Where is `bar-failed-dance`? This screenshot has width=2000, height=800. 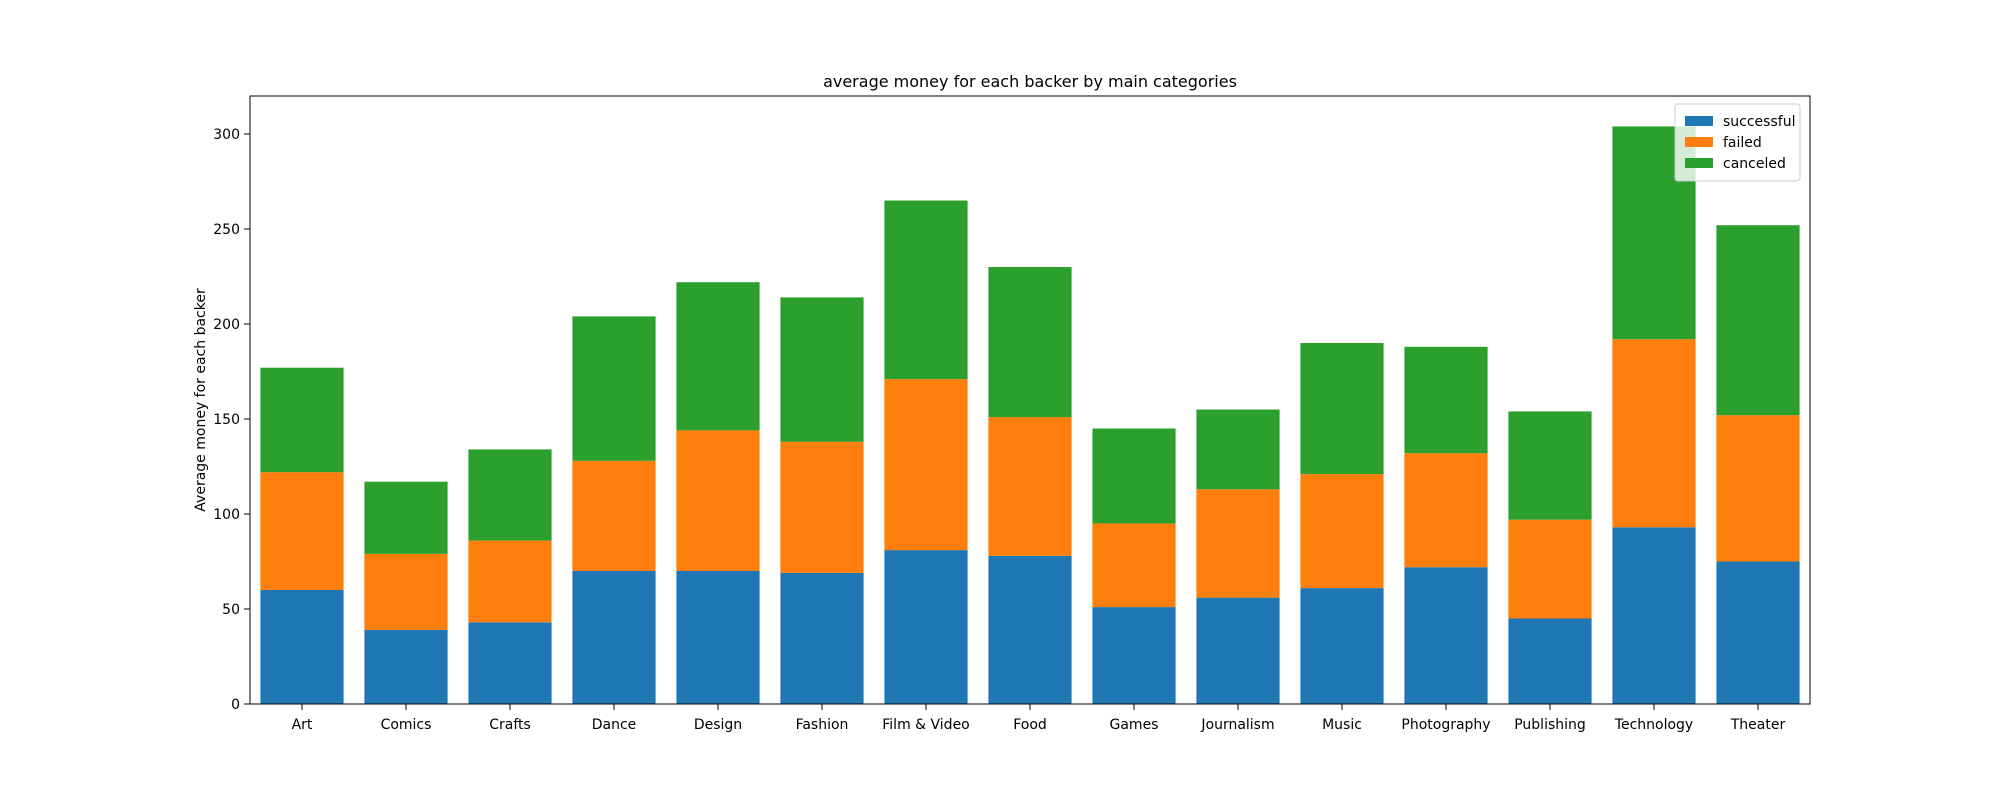
bar-failed-dance is located at coordinates (614, 515).